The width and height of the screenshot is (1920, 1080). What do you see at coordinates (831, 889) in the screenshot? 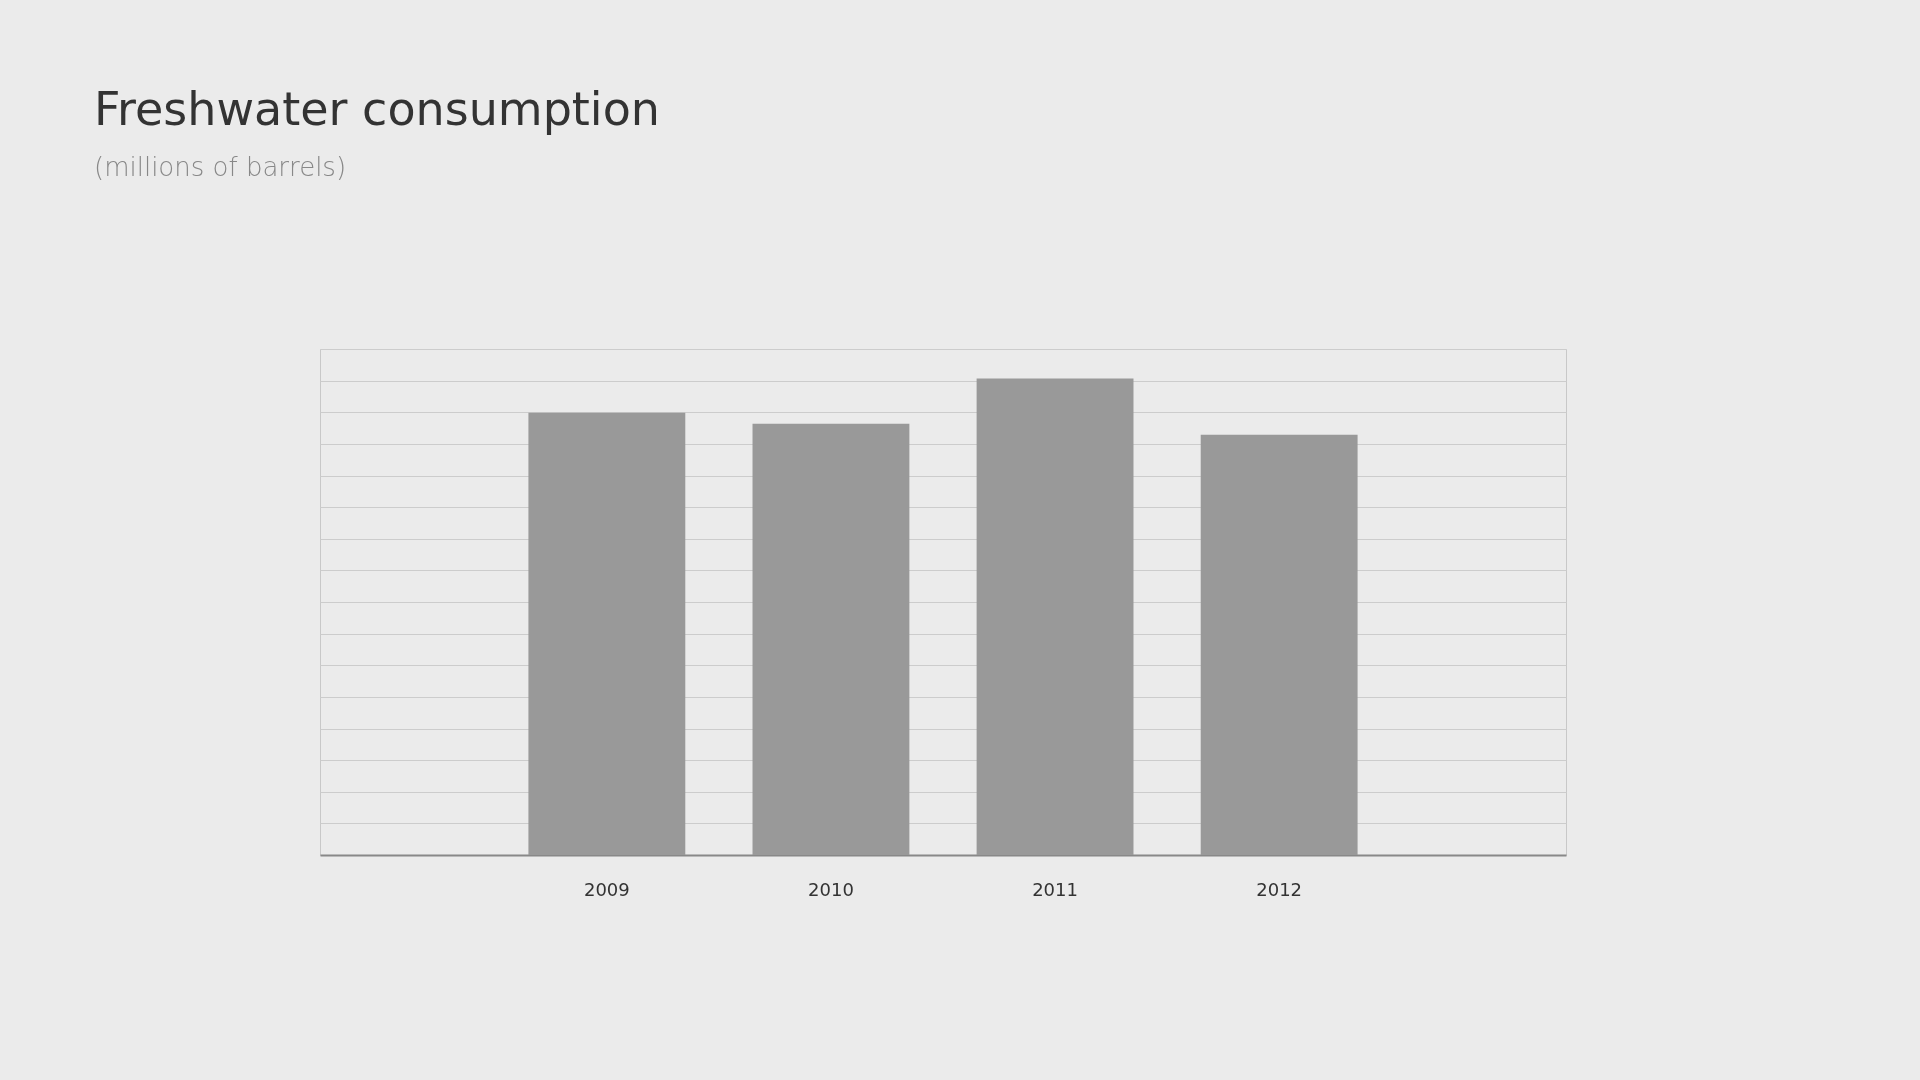
I see `x-tick-label: 2010` at bounding box center [831, 889].